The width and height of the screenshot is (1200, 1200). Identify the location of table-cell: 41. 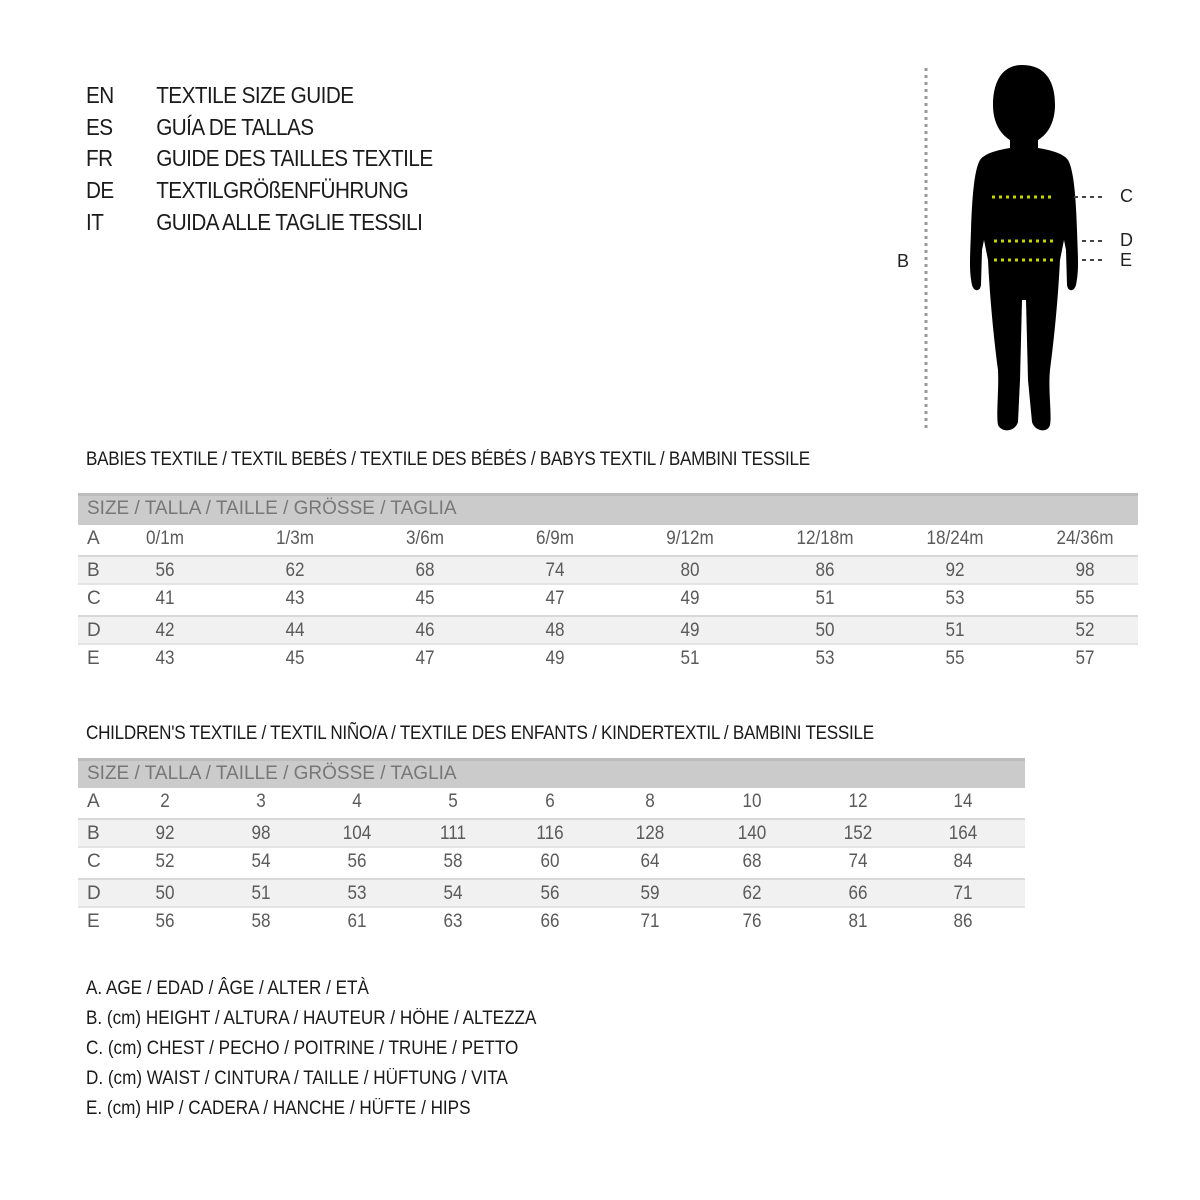
(165, 598).